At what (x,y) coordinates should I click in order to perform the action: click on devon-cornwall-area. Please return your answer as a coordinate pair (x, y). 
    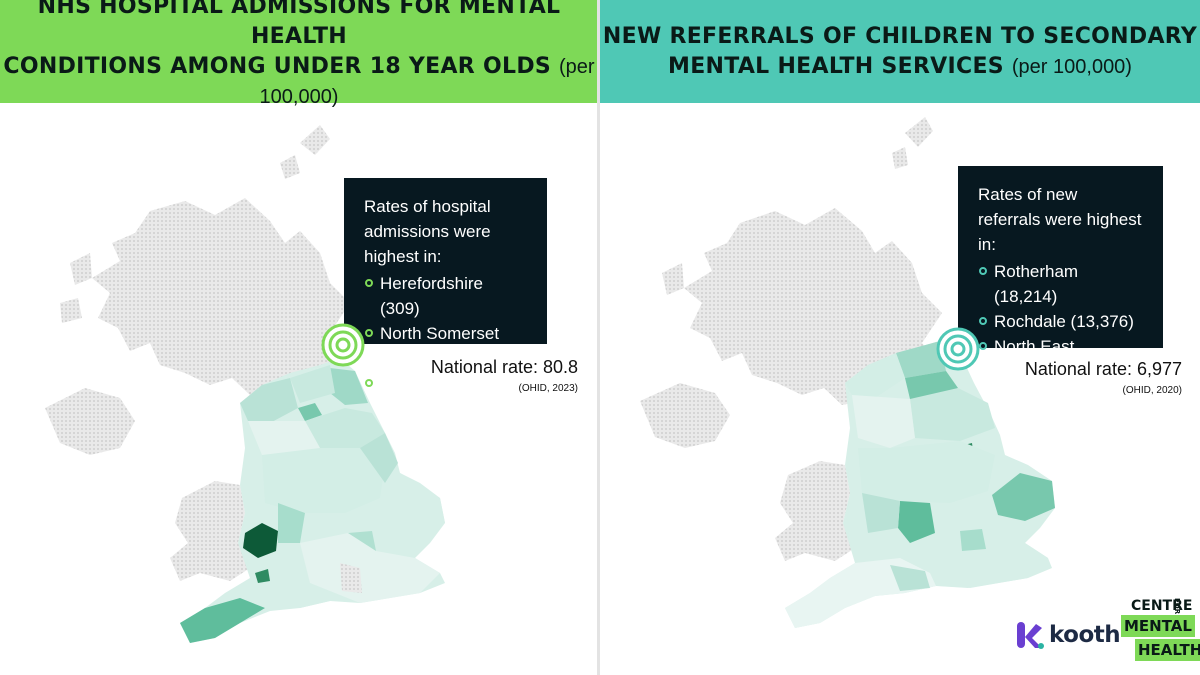
    Looking at the image, I should click on (222, 620).